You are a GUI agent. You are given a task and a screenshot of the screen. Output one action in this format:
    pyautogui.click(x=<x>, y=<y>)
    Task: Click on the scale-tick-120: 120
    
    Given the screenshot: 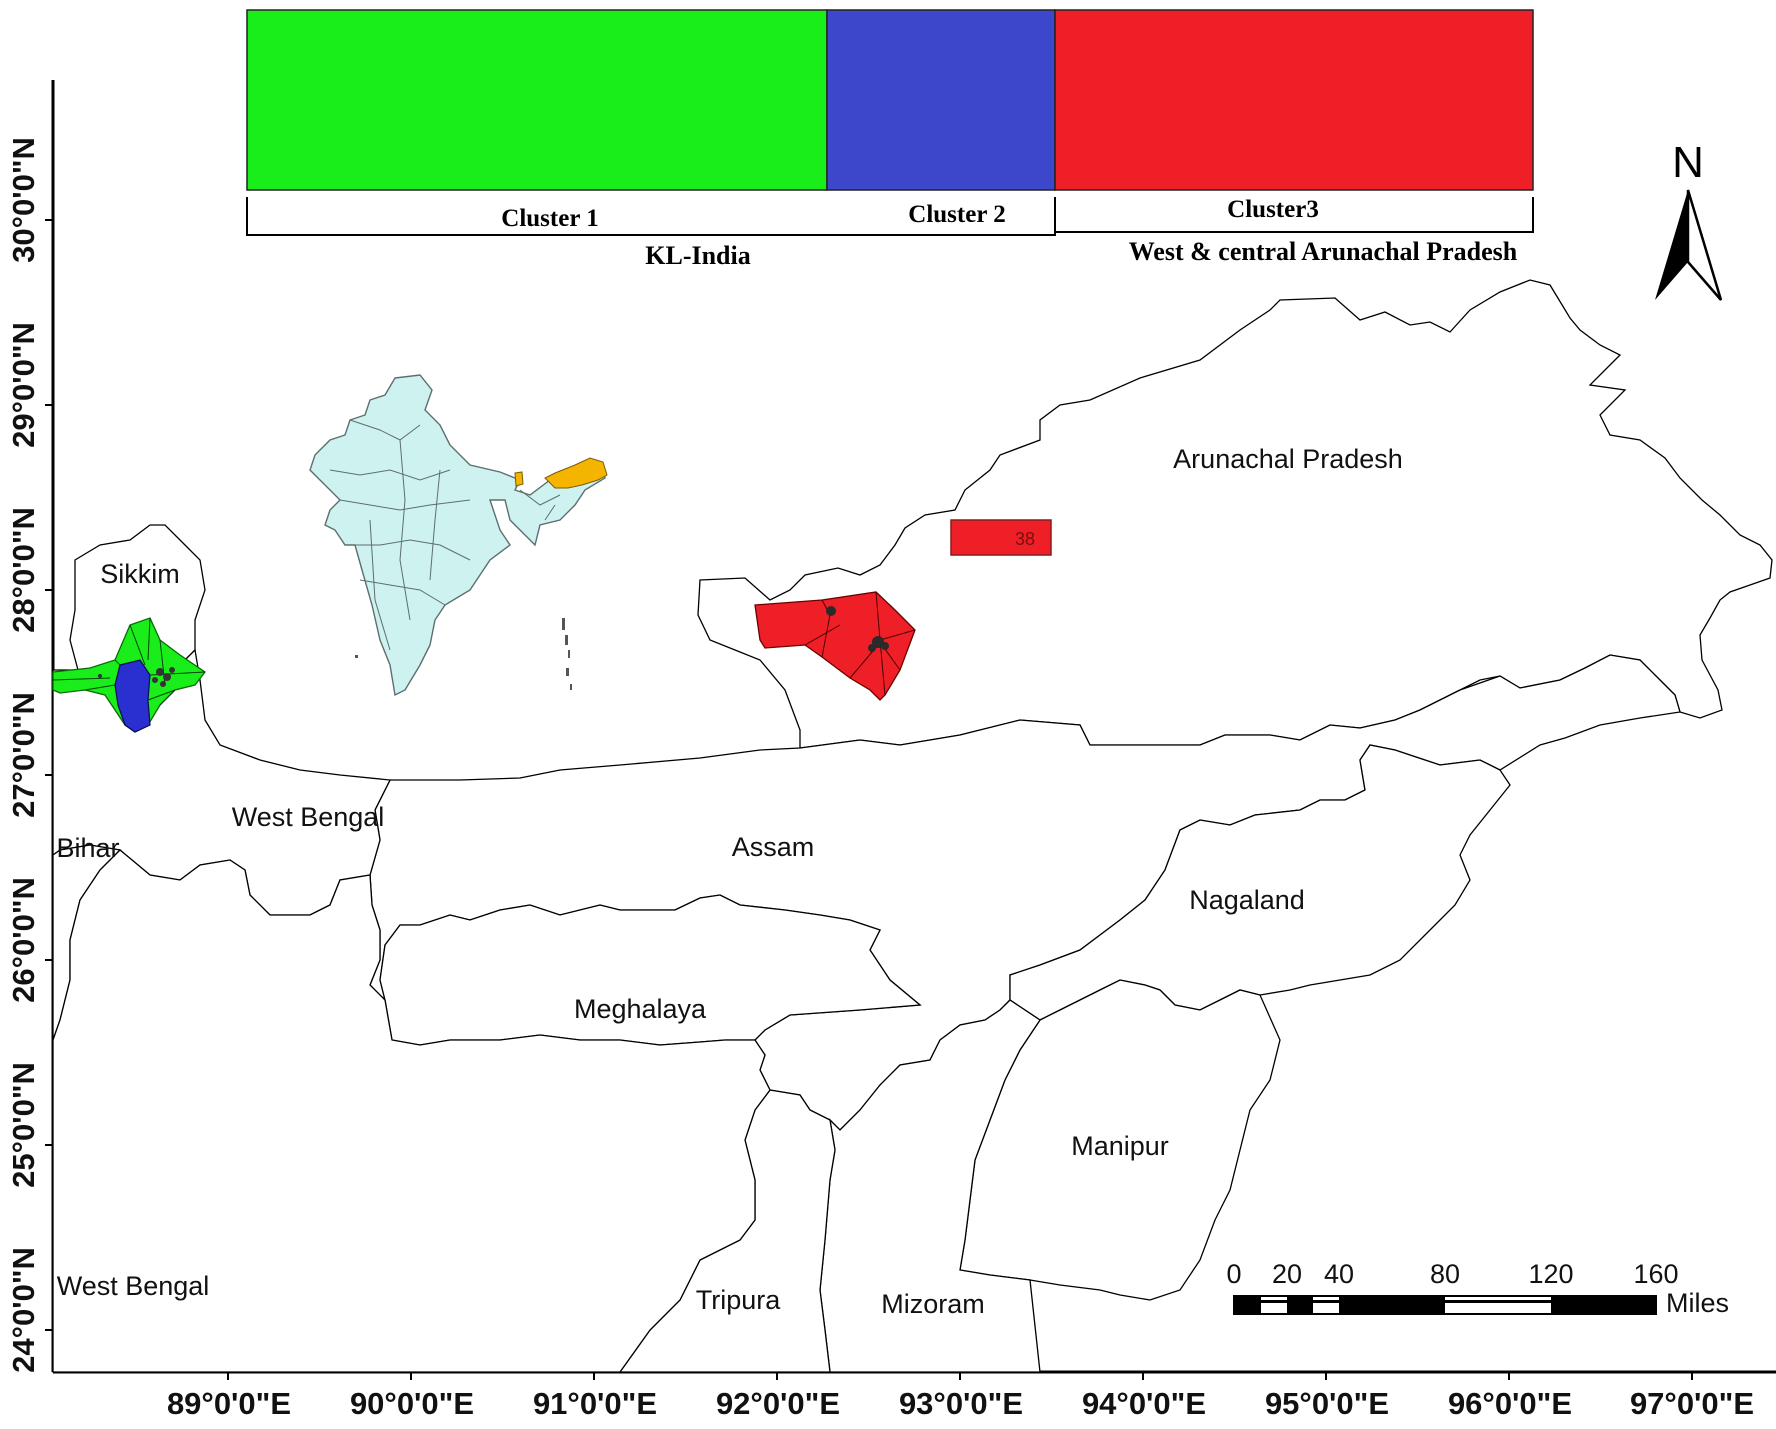 What is the action you would take?
    pyautogui.click(x=1550, y=1274)
    